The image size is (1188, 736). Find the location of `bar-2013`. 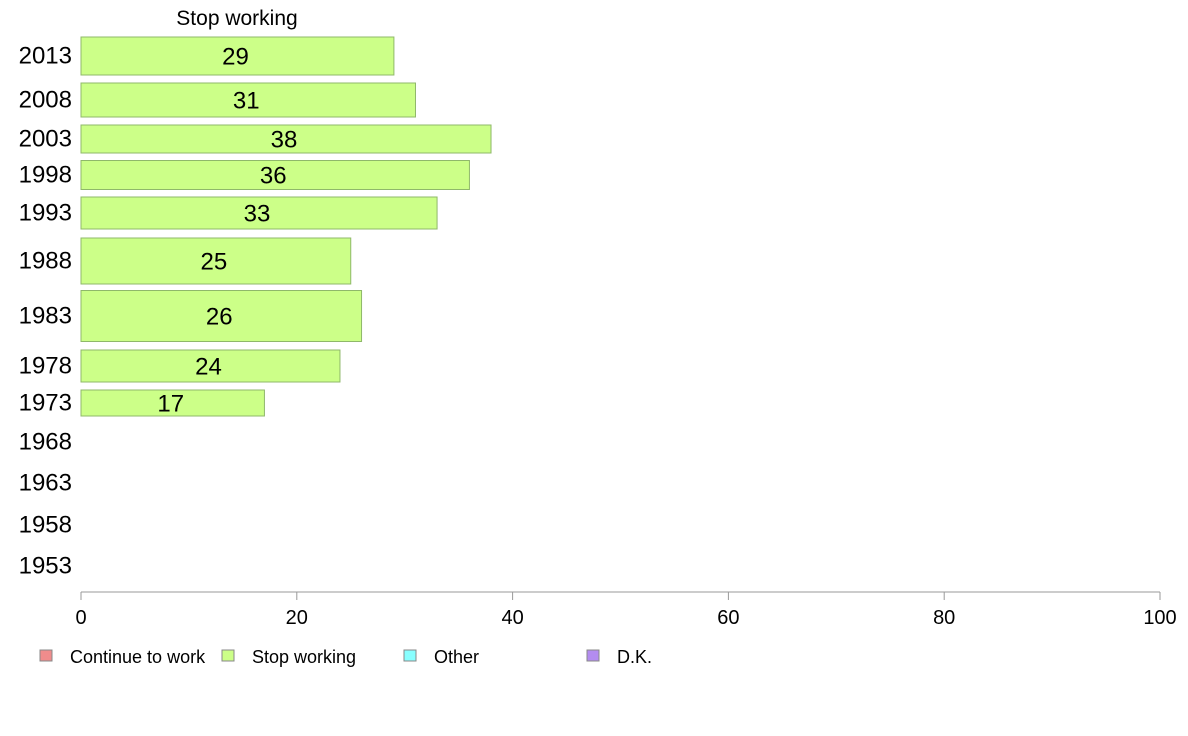

bar-2013 is located at coordinates (237, 56).